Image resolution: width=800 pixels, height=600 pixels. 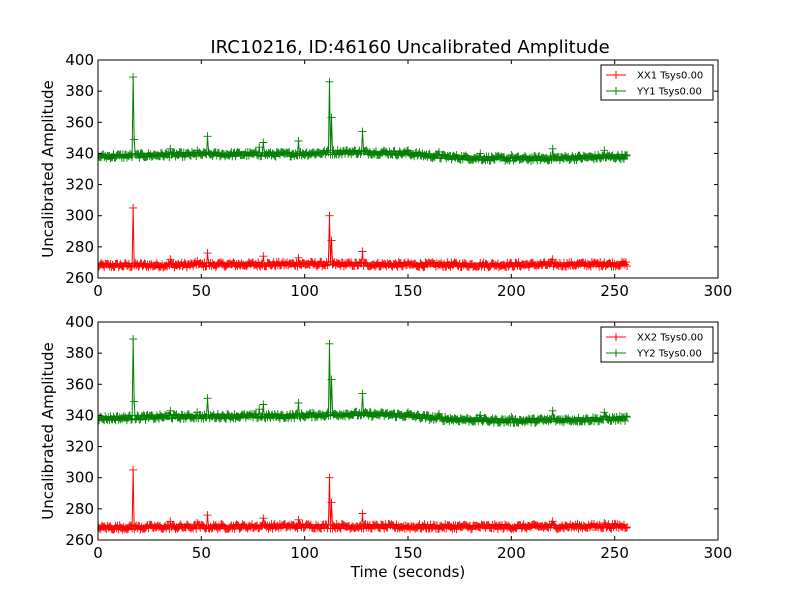 What do you see at coordinates (670, 338) in the screenshot?
I see `legend-label: XX2 Tsys0.00` at bounding box center [670, 338].